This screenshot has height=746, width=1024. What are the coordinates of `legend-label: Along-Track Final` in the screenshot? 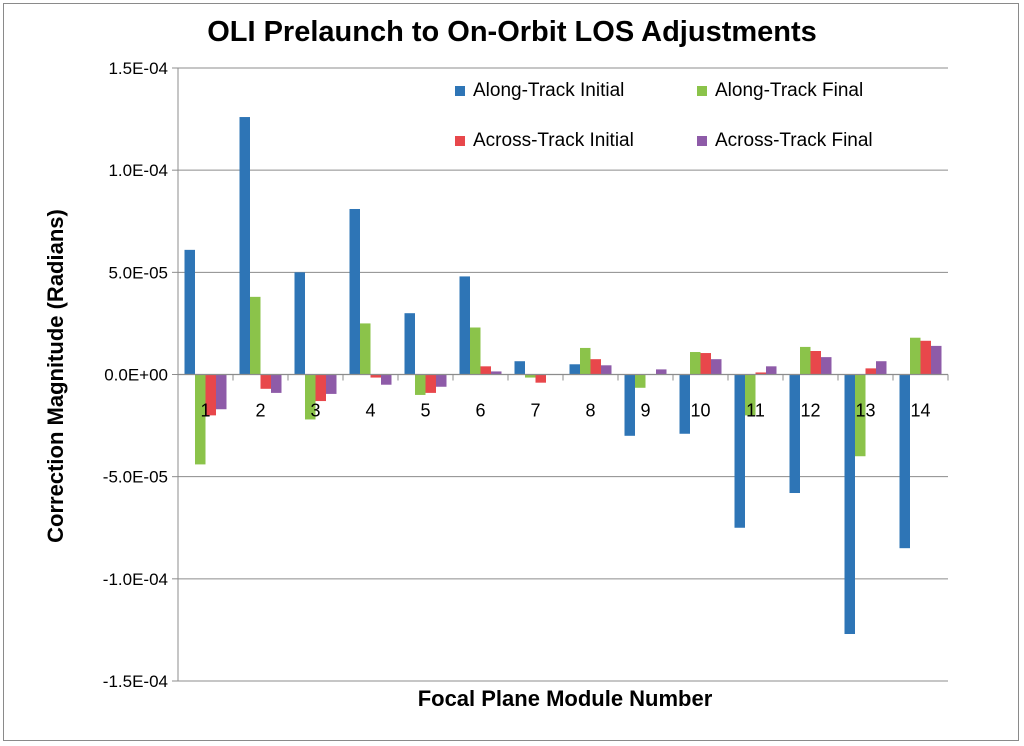 It's located at (789, 90).